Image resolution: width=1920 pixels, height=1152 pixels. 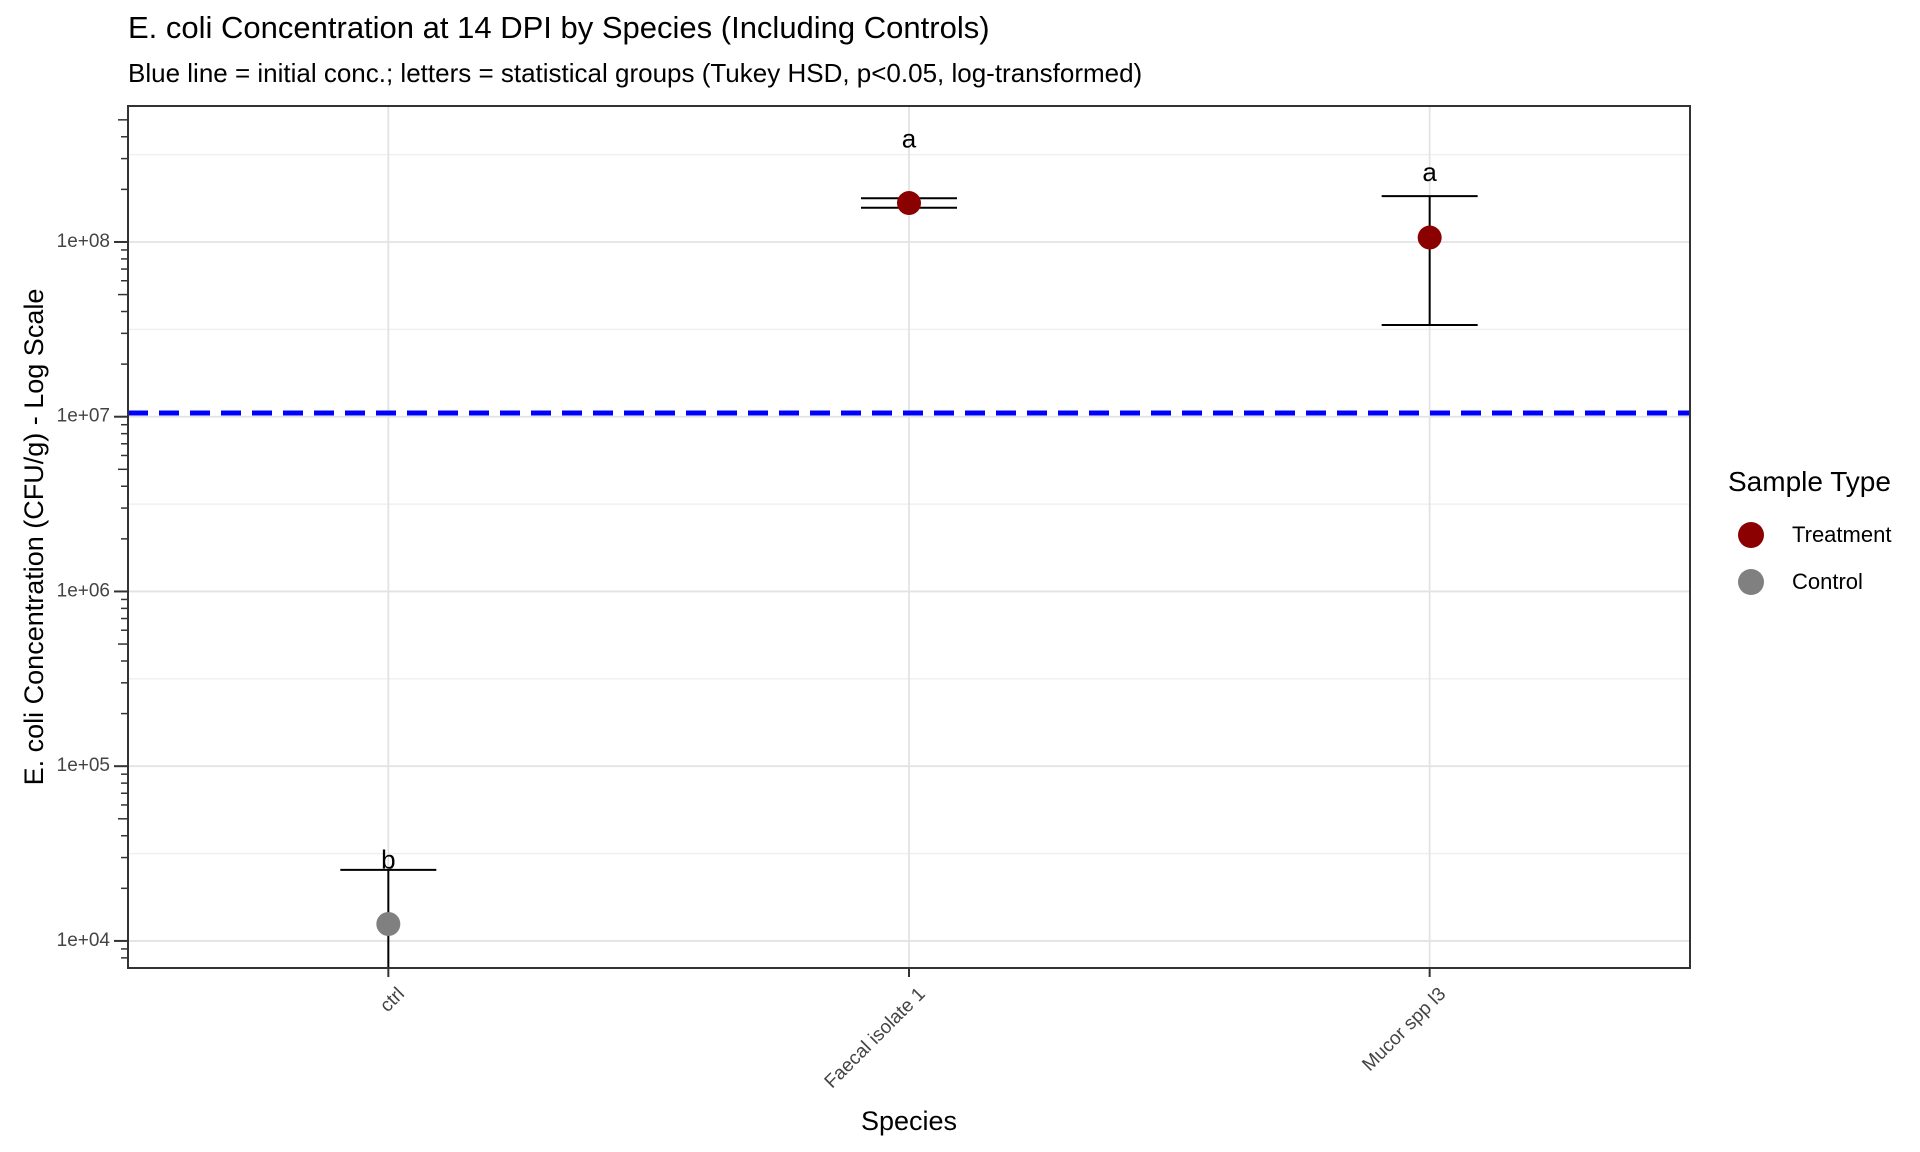 What do you see at coordinates (1809, 481) in the screenshot?
I see `legend-title: Sample Type` at bounding box center [1809, 481].